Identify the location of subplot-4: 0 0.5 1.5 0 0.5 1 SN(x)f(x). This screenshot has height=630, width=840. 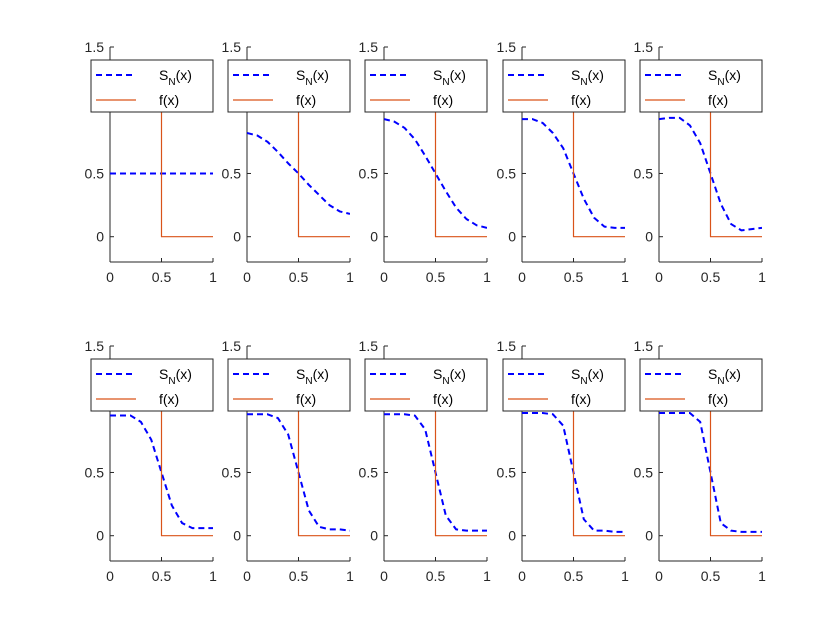
(563, 162).